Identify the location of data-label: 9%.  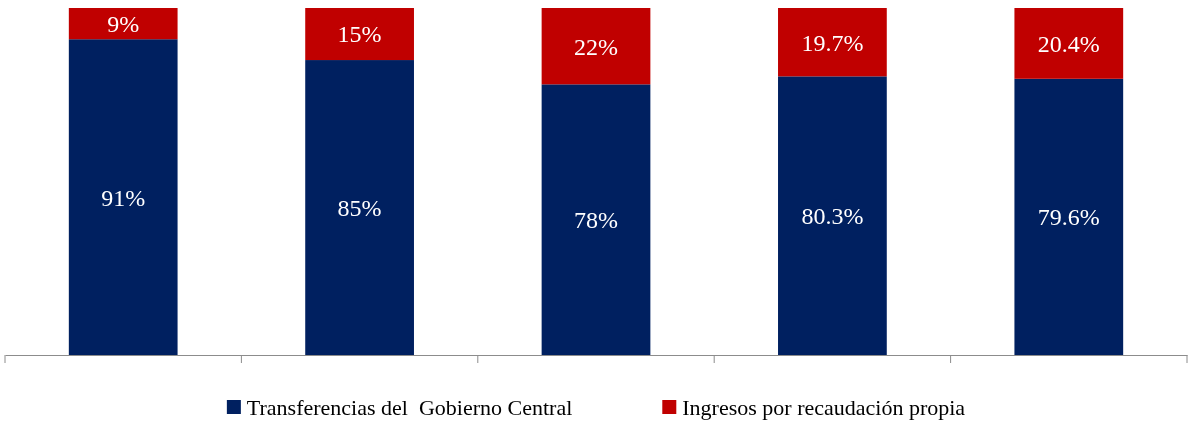
(123, 24).